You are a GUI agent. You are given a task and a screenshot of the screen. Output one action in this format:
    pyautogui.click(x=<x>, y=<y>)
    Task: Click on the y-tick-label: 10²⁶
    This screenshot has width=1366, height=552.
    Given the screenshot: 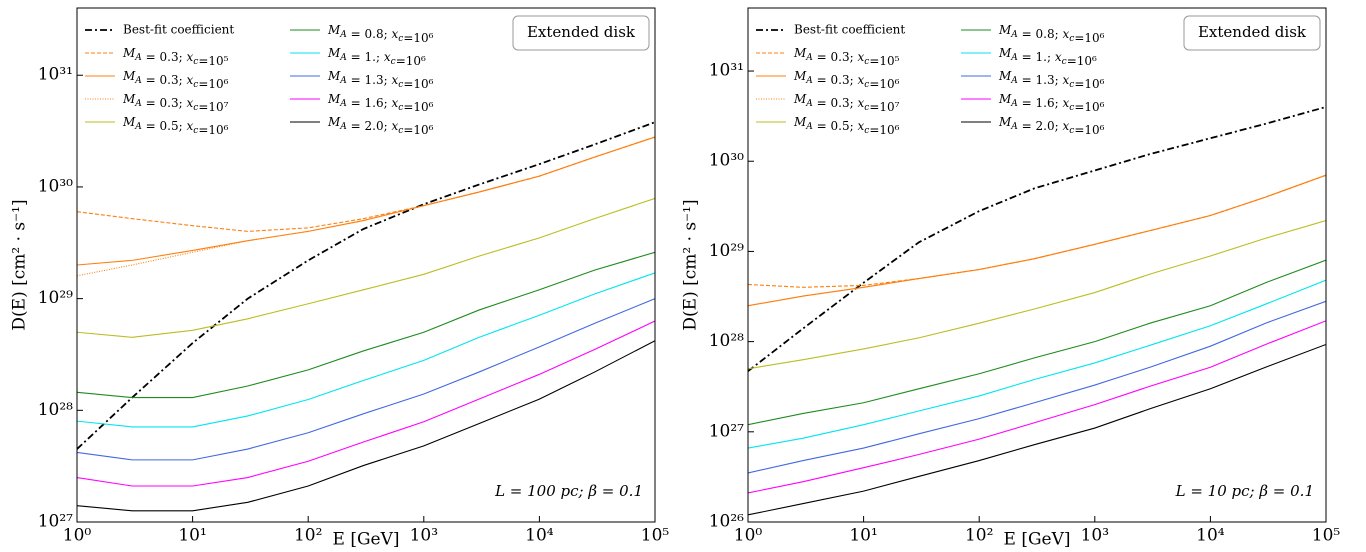 What is the action you would take?
    pyautogui.click(x=726, y=522)
    